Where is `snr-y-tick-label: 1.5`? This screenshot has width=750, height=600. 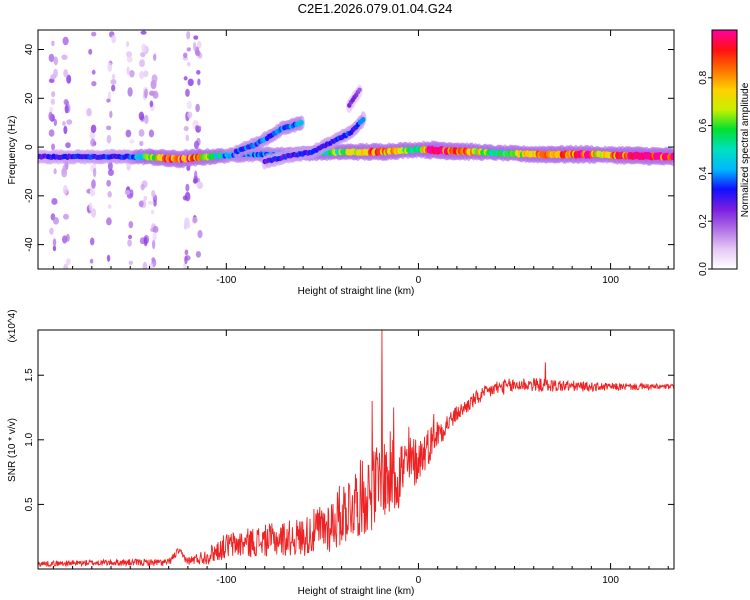
snr-y-tick-label: 1.5 is located at coordinates (29, 375).